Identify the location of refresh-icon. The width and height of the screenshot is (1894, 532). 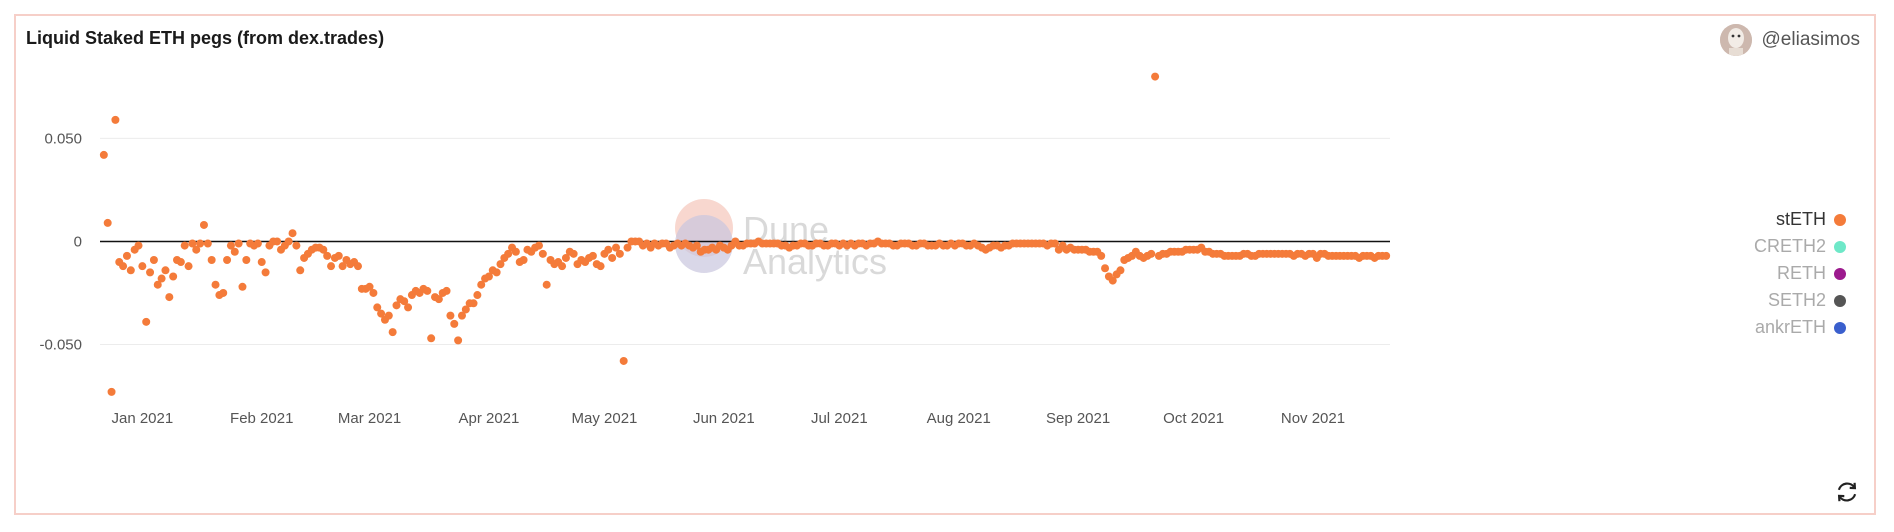
(1847, 492).